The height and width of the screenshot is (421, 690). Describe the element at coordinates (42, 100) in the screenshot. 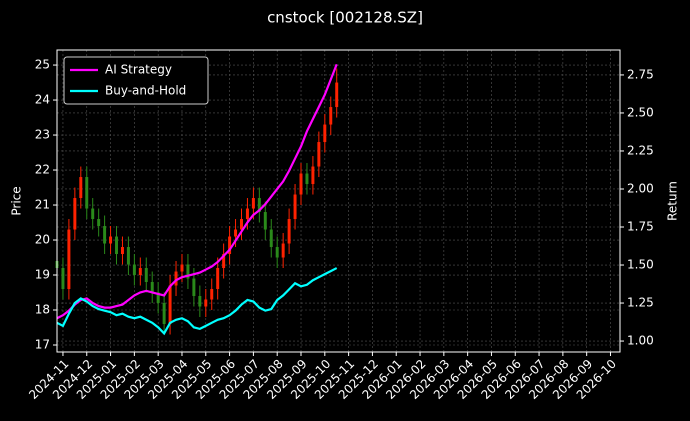

I see `y-tick-label: 24` at that location.